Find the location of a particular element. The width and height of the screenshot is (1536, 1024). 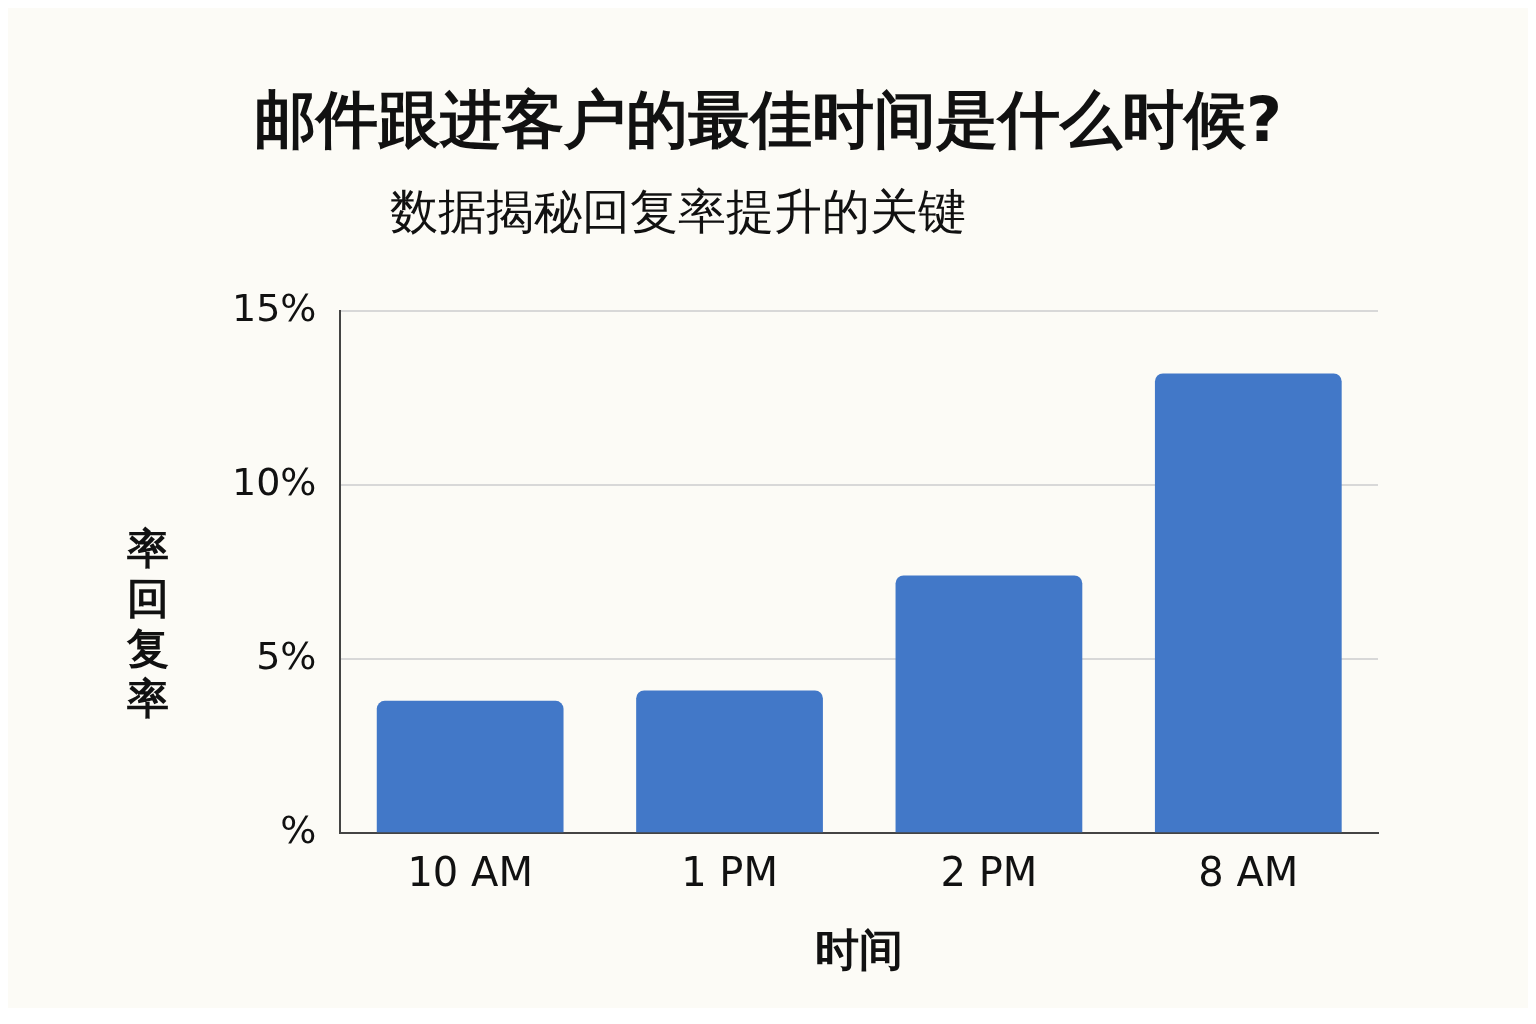

x-tick-label: 8 AM is located at coordinates (1248, 871).